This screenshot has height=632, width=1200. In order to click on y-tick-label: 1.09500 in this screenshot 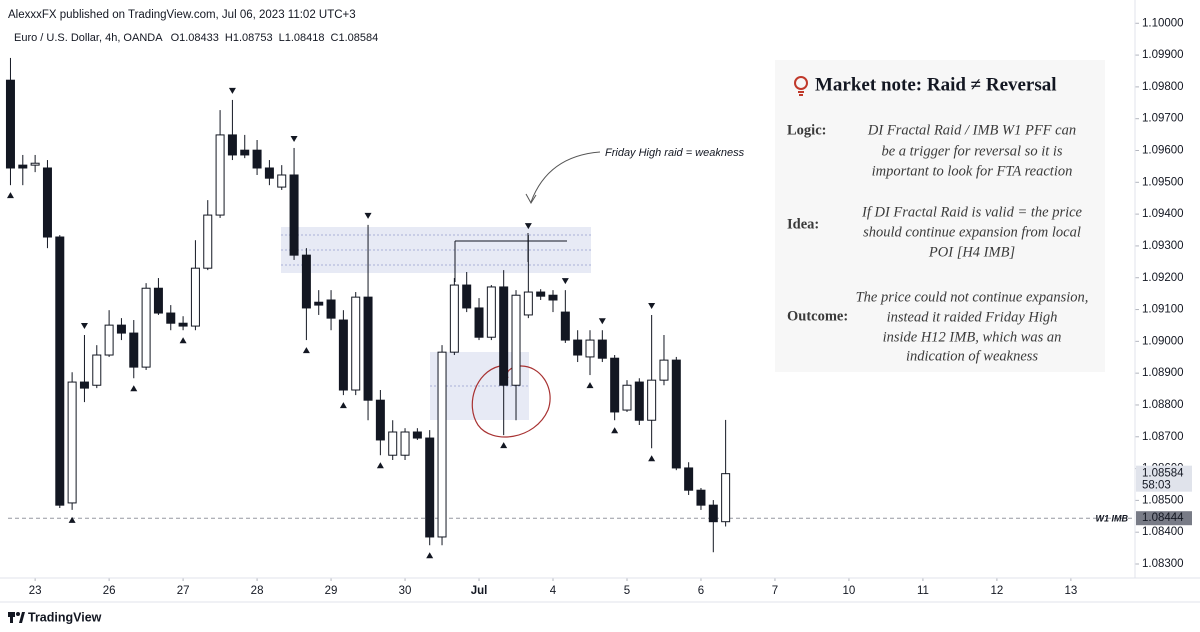, I will do `click(1163, 182)`.